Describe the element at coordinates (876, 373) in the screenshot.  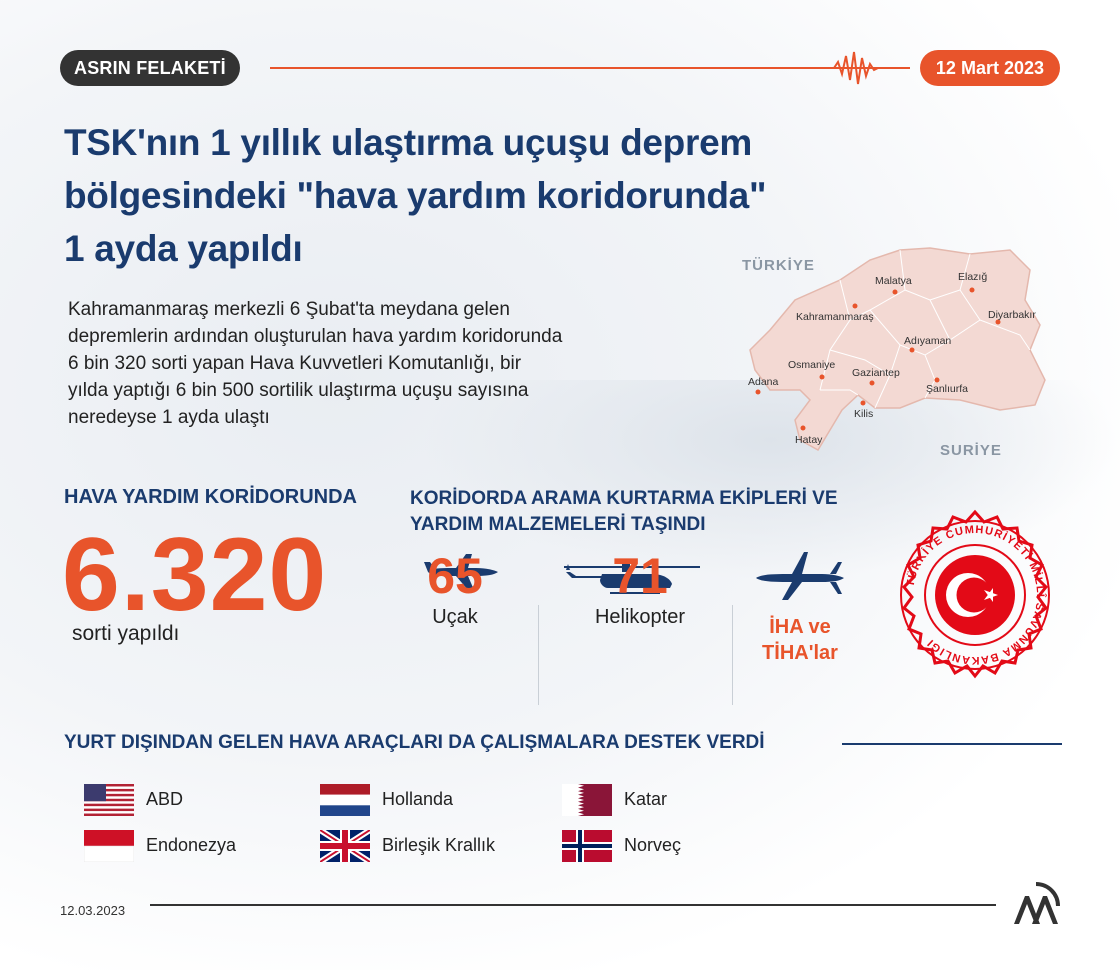
I see `city-label: Gaziantep` at that location.